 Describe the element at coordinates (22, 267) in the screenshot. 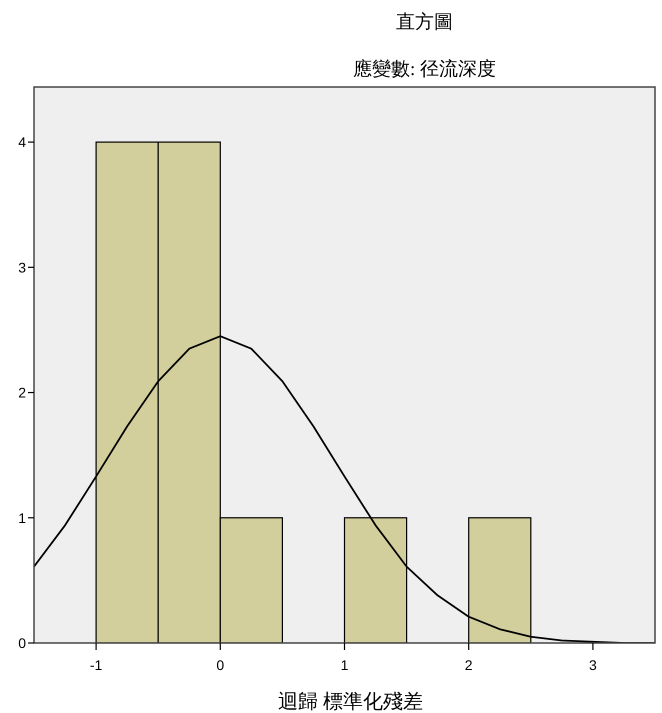

I see `y-tick-label: 3` at that location.